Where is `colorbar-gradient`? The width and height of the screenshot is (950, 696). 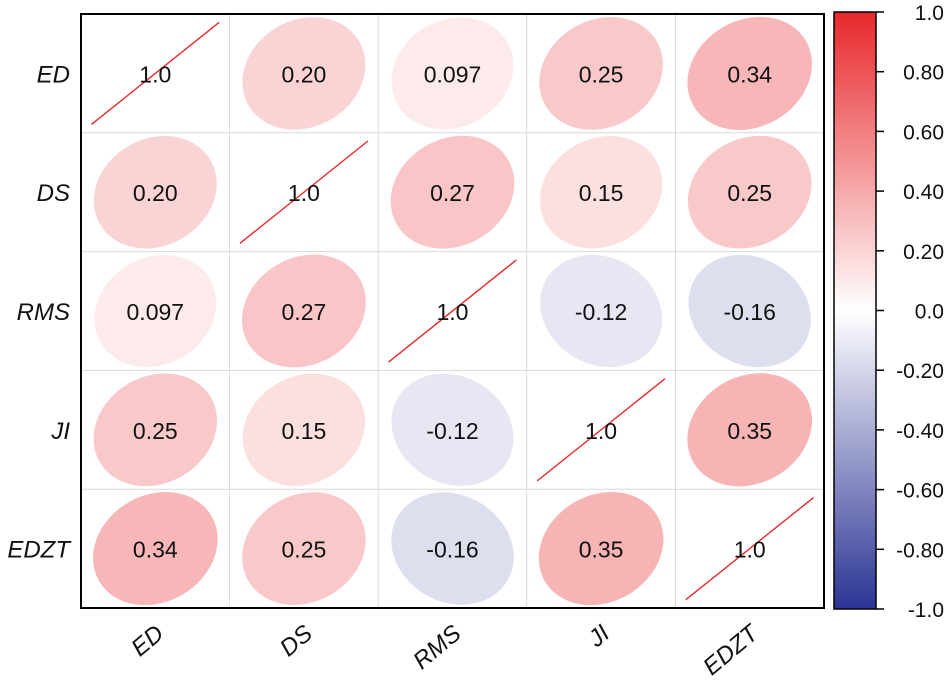
colorbar-gradient is located at coordinates (855, 310).